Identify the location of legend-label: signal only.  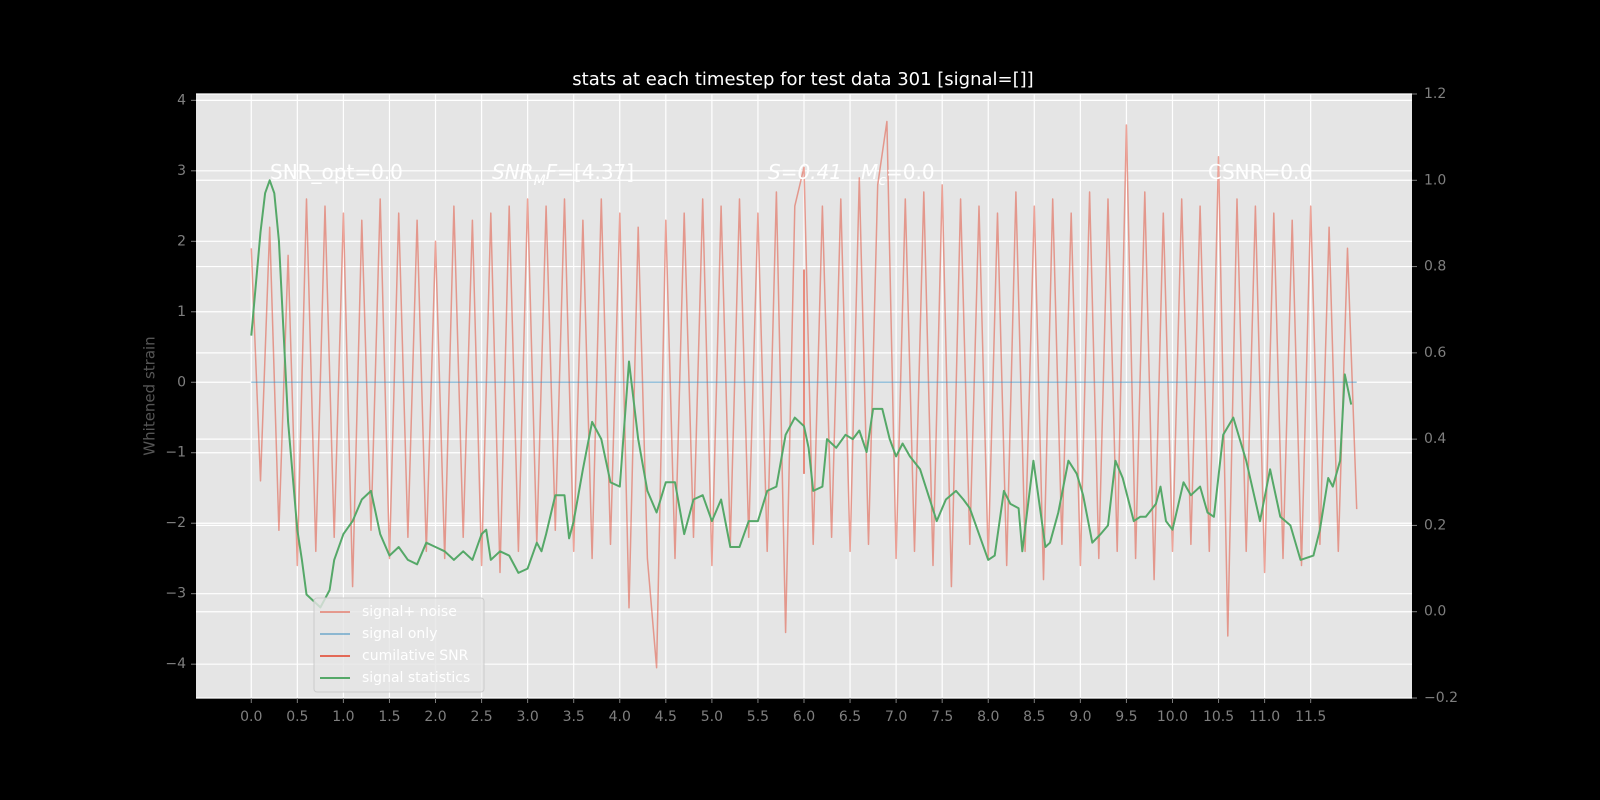
(399, 634).